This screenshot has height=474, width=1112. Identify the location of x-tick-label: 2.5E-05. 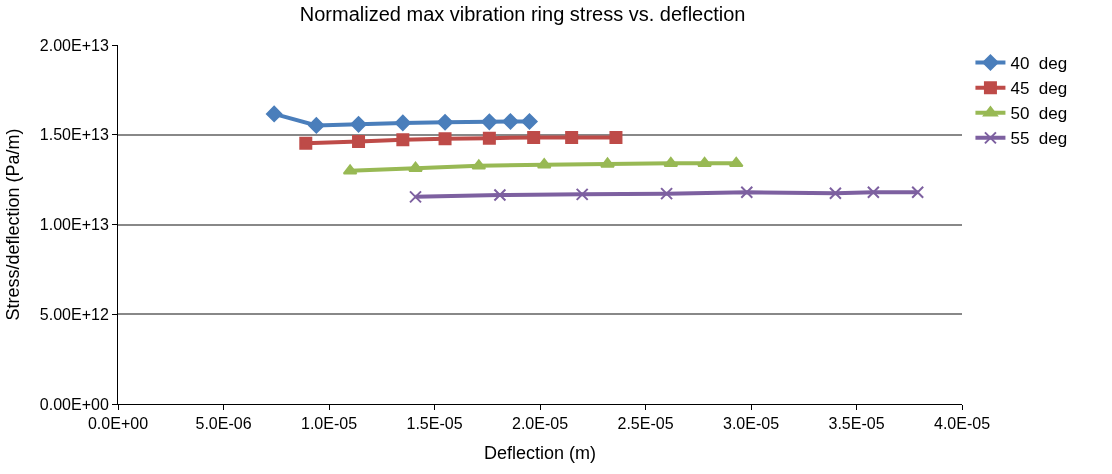
(645, 424).